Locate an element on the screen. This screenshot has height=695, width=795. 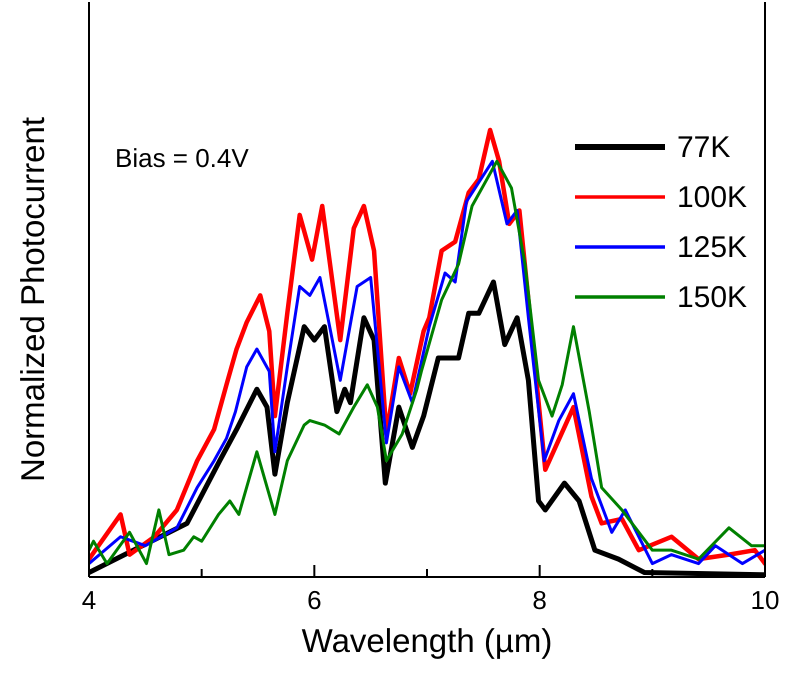
legend-label: 100K is located at coordinates (712, 197).